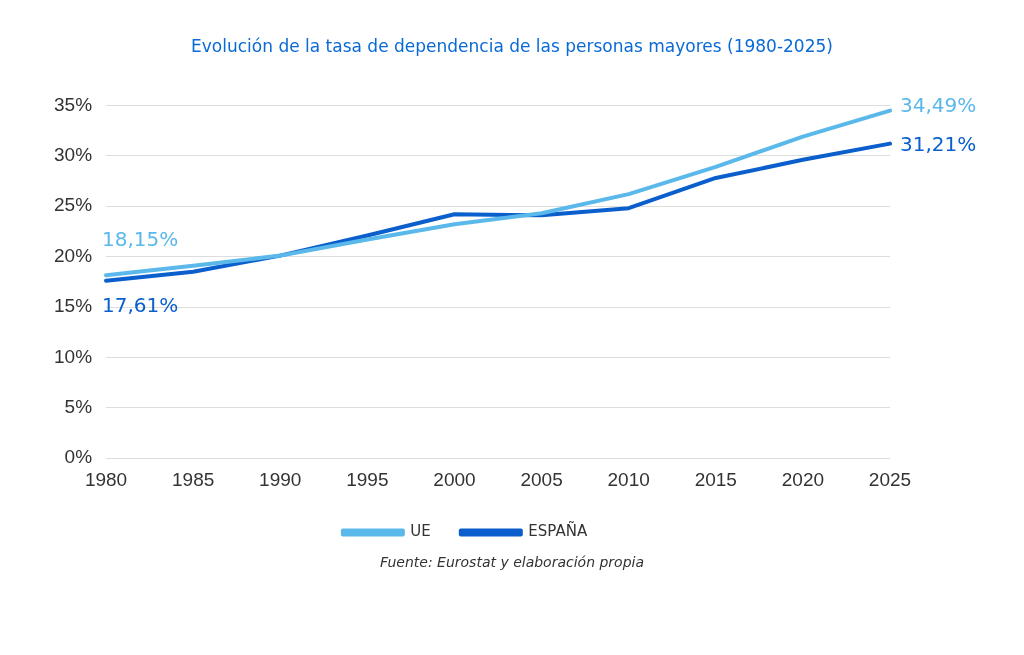  What do you see at coordinates (541, 479) in the screenshot?
I see `x-tick-label: 2005` at bounding box center [541, 479].